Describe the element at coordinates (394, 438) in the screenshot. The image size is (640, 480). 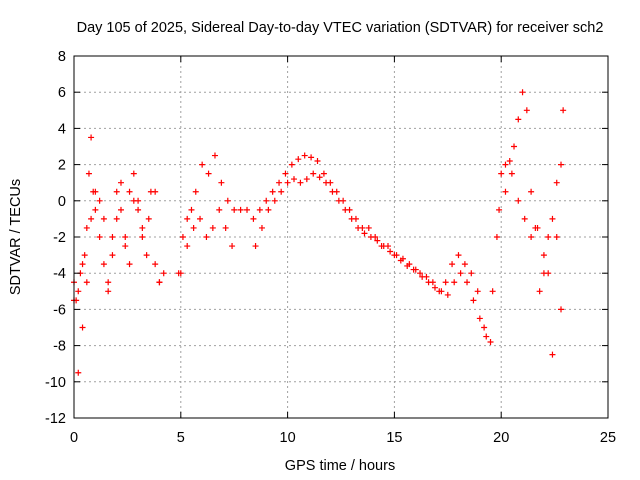
I see `x-tick-label: 15` at that location.